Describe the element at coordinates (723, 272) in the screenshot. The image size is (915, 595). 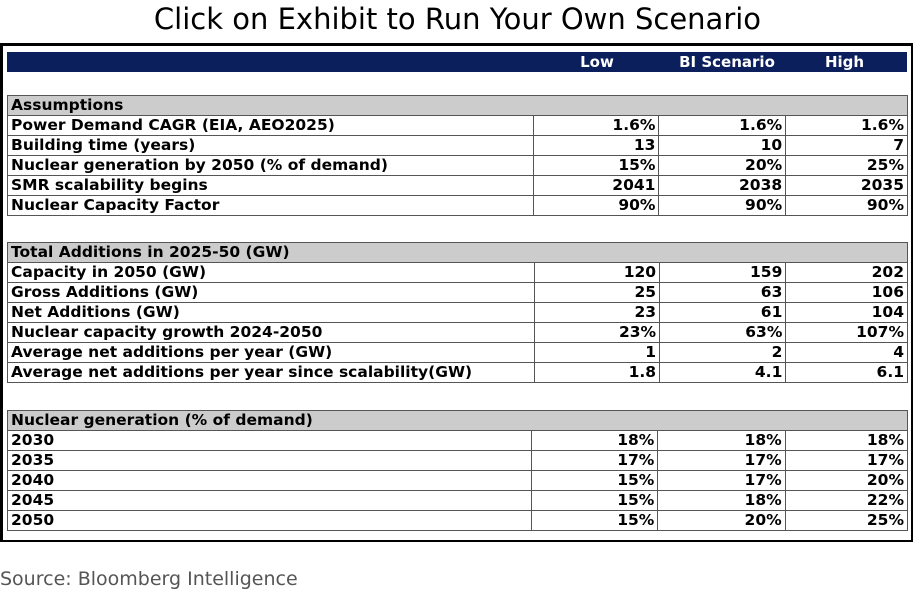
I see `cell-value: 159` at that location.